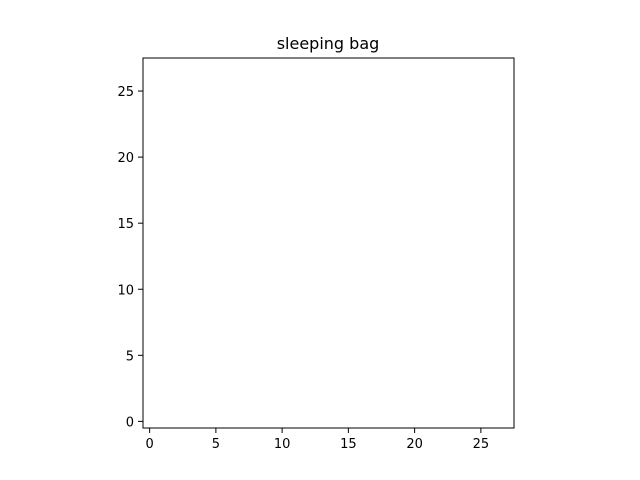  I want to click on y-tick-label: 15, so click(125, 224).